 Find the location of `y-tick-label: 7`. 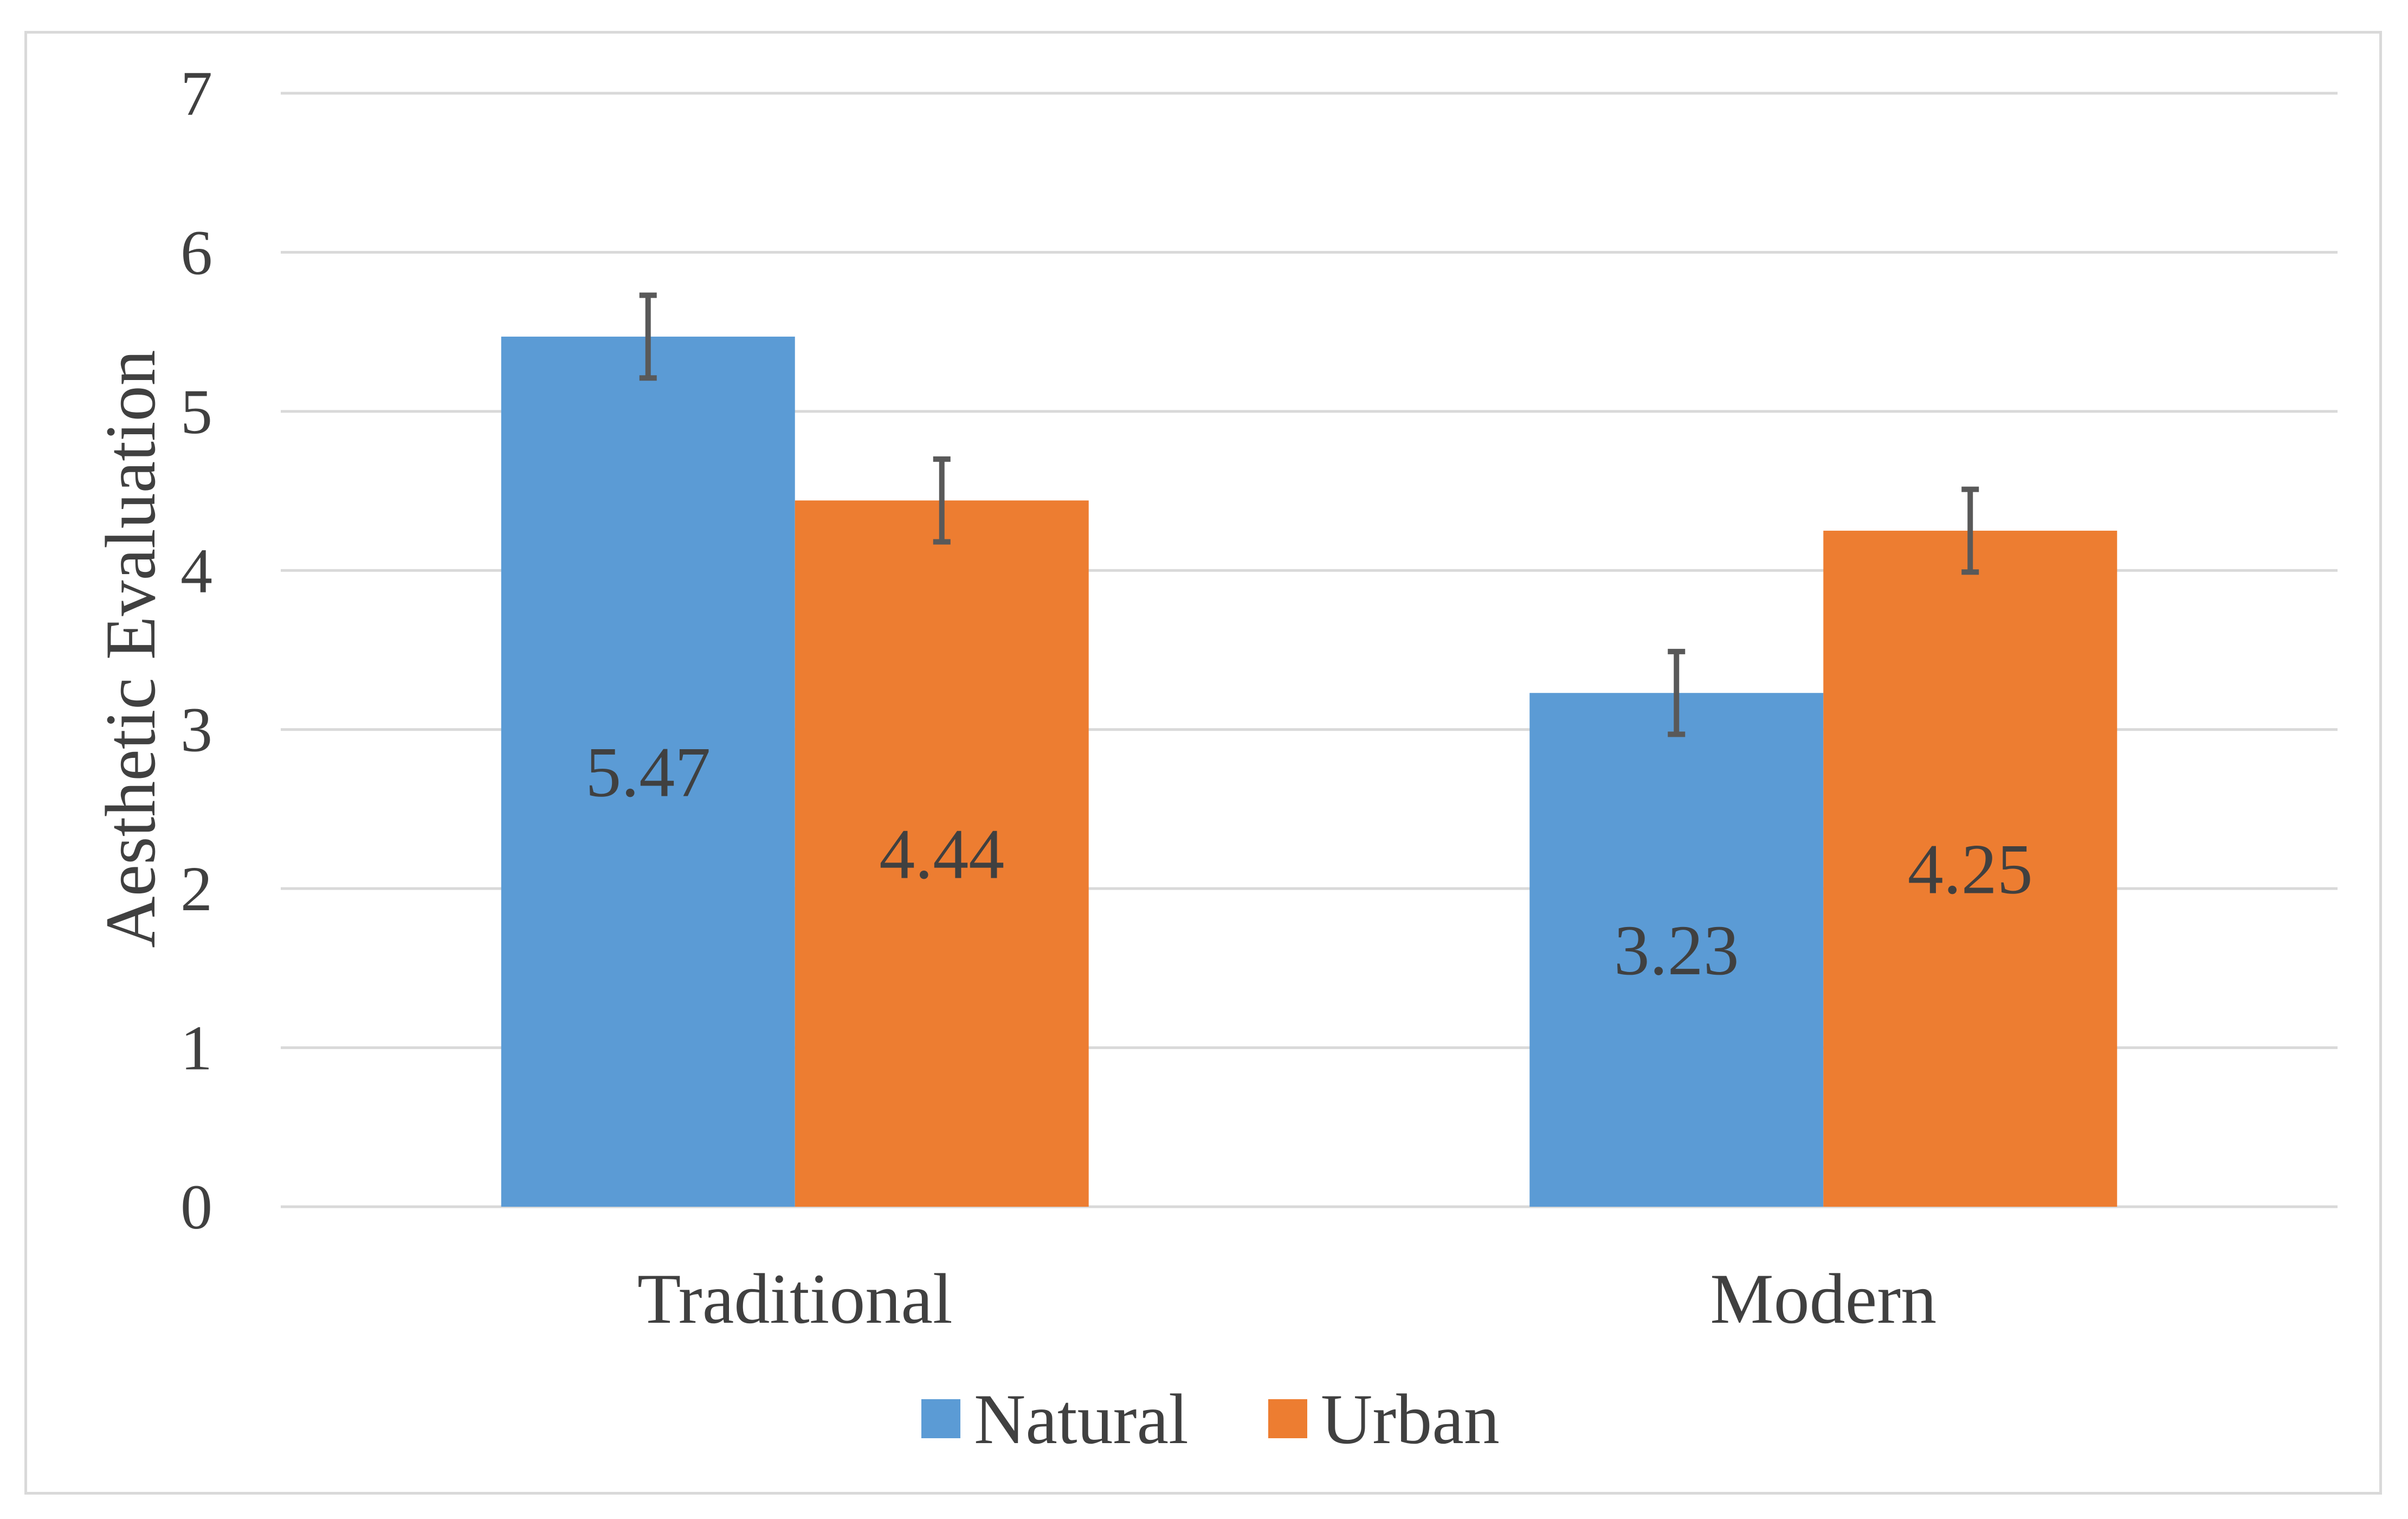

y-tick-label: 7 is located at coordinates (196, 93).